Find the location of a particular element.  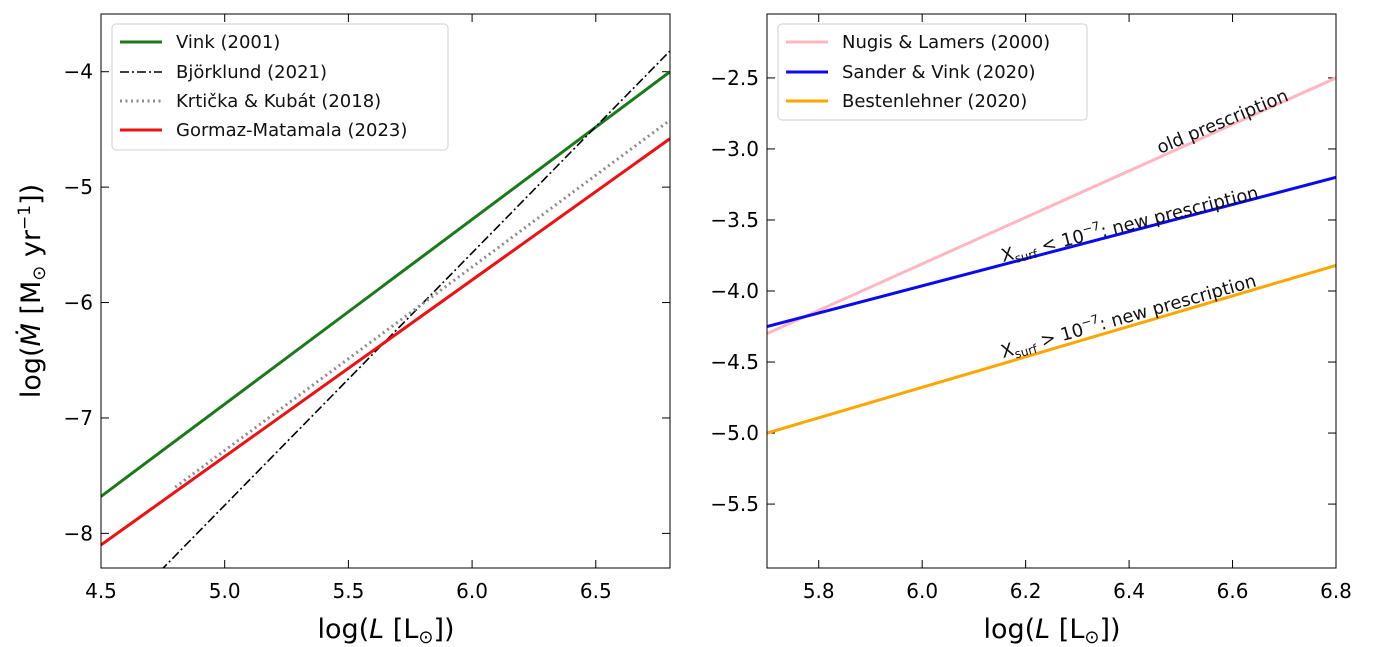

legend-label-nugis: Nugis & Lamers (2000) is located at coordinates (946, 42).